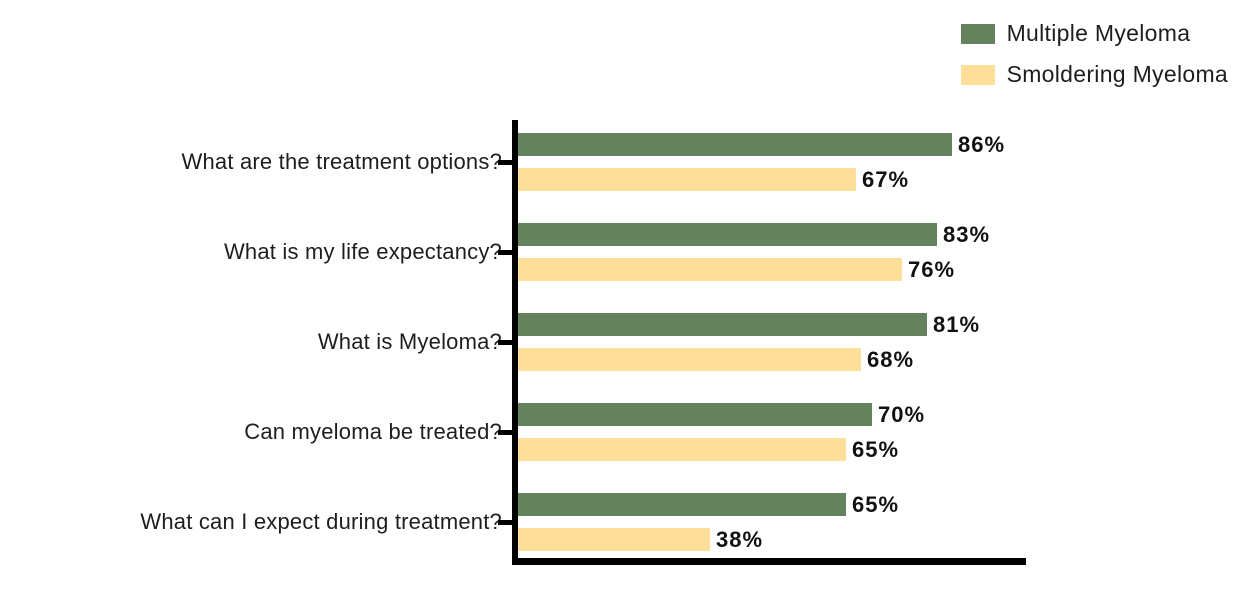 The image size is (1236, 596). Describe the element at coordinates (373, 431) in the screenshot. I see `category-label: Can myeloma be treated?` at that location.